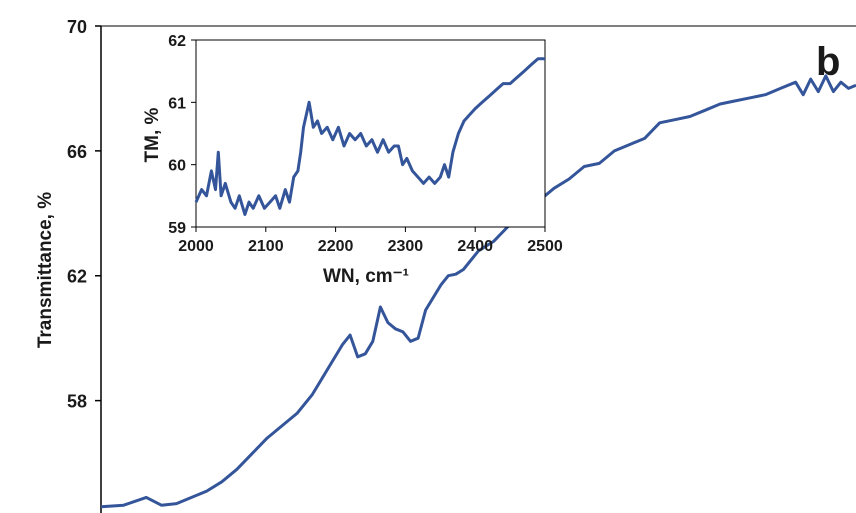  Describe the element at coordinates (84, 214) in the screenshot. I see `main-y-ticks: 58 62 66 70` at that location.